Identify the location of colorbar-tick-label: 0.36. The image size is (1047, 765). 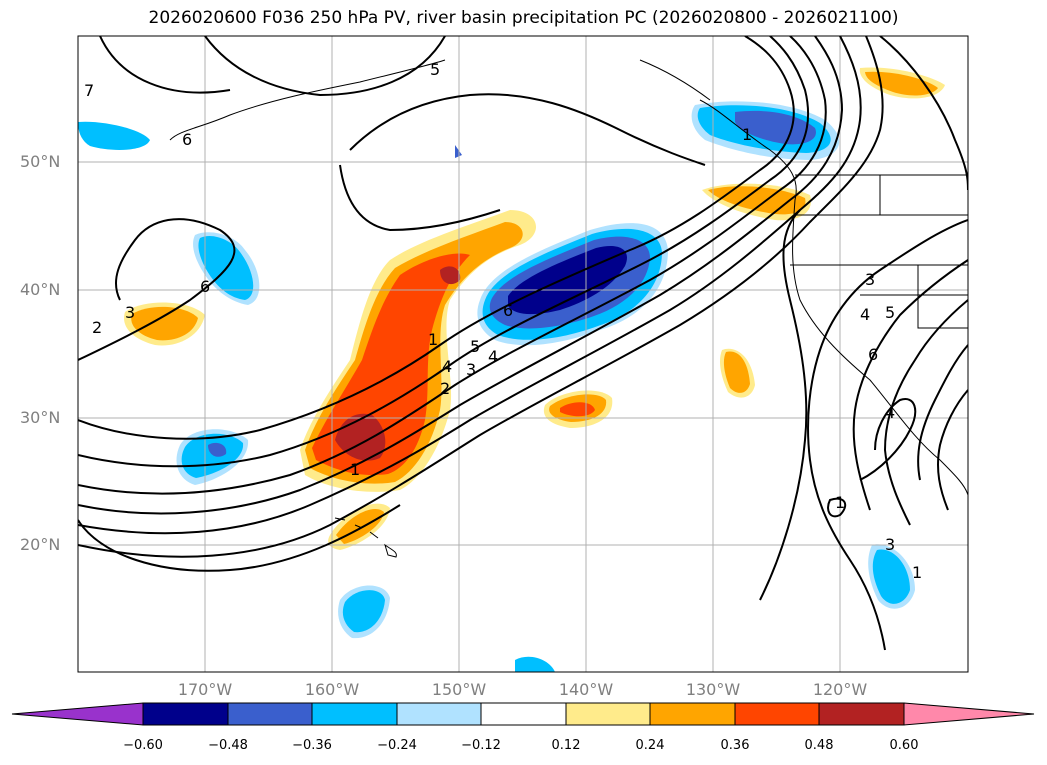
(735, 745).